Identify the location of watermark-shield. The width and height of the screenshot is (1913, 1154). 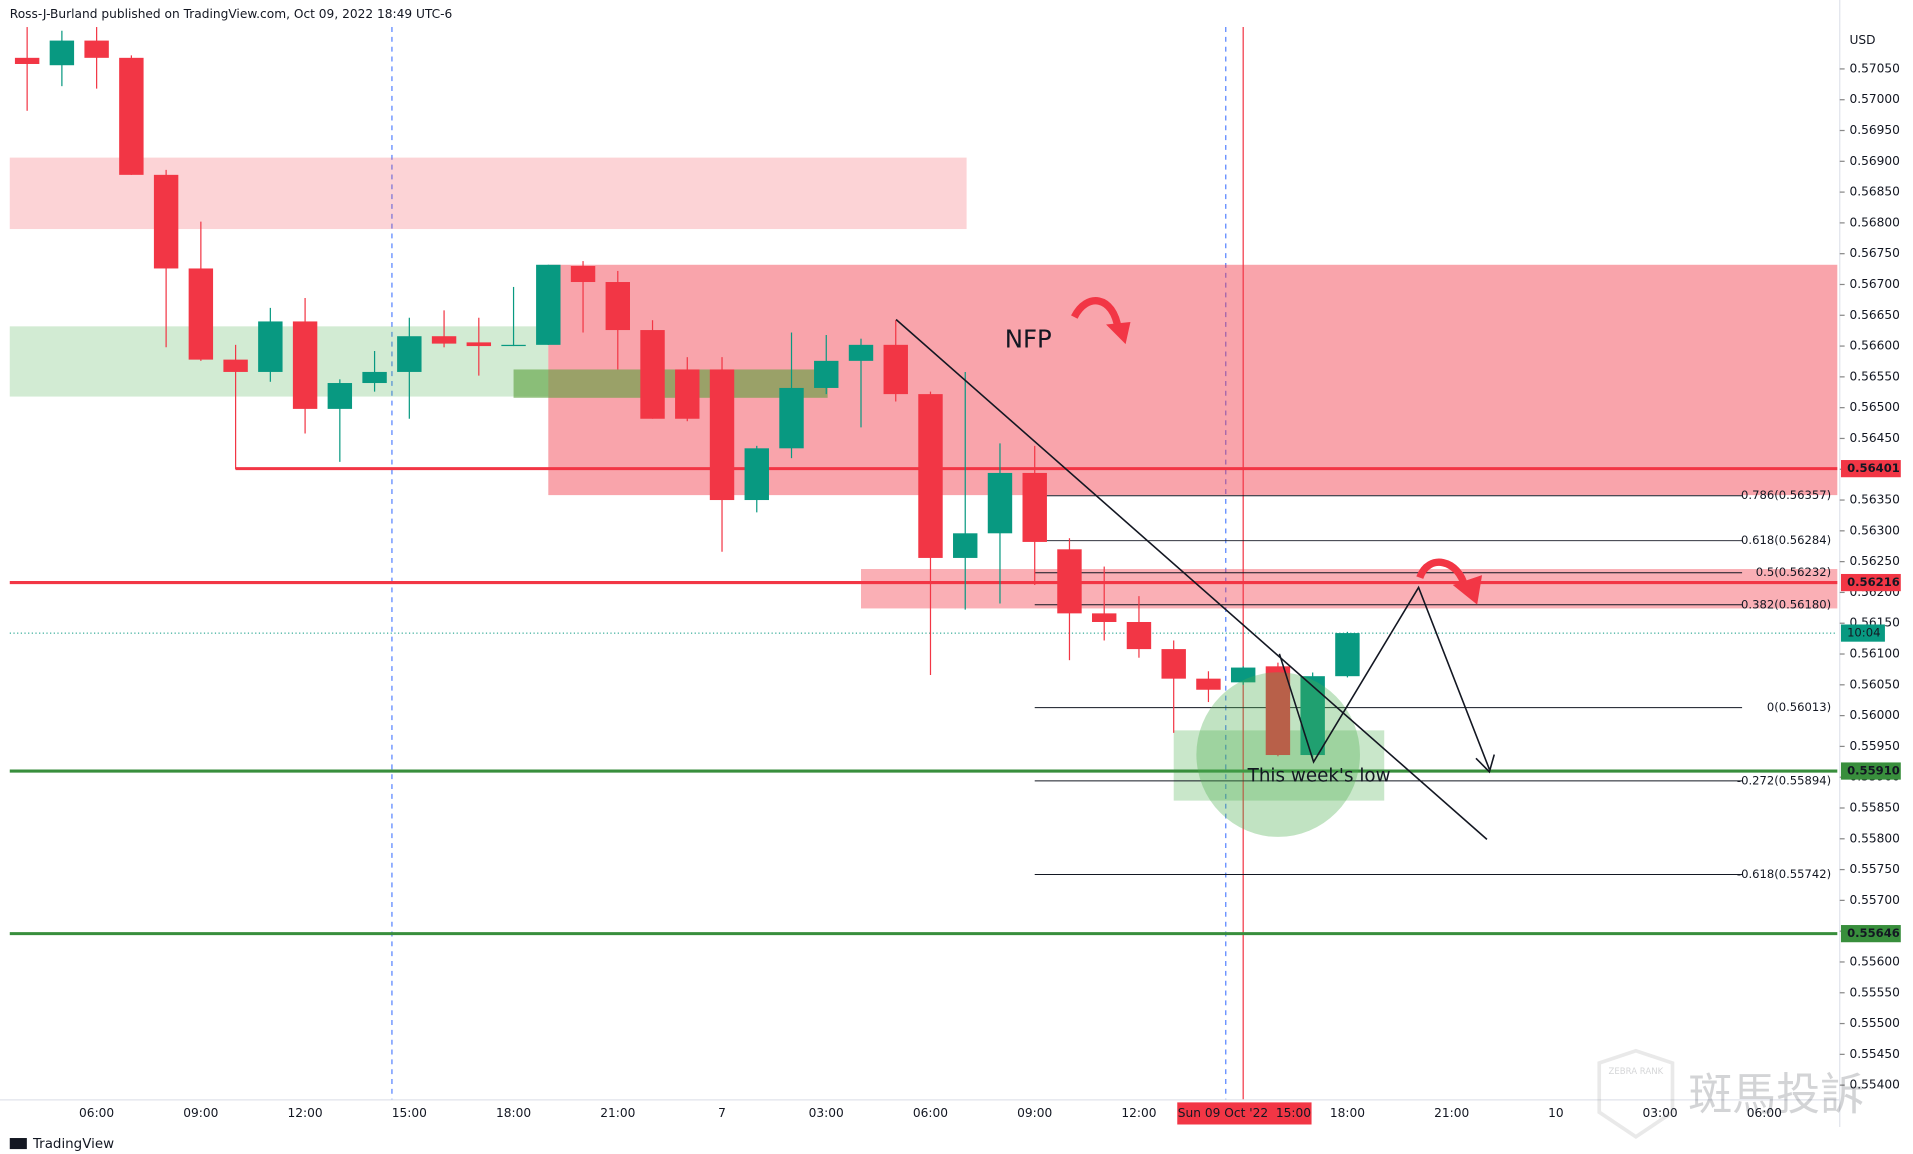
(1636, 1094).